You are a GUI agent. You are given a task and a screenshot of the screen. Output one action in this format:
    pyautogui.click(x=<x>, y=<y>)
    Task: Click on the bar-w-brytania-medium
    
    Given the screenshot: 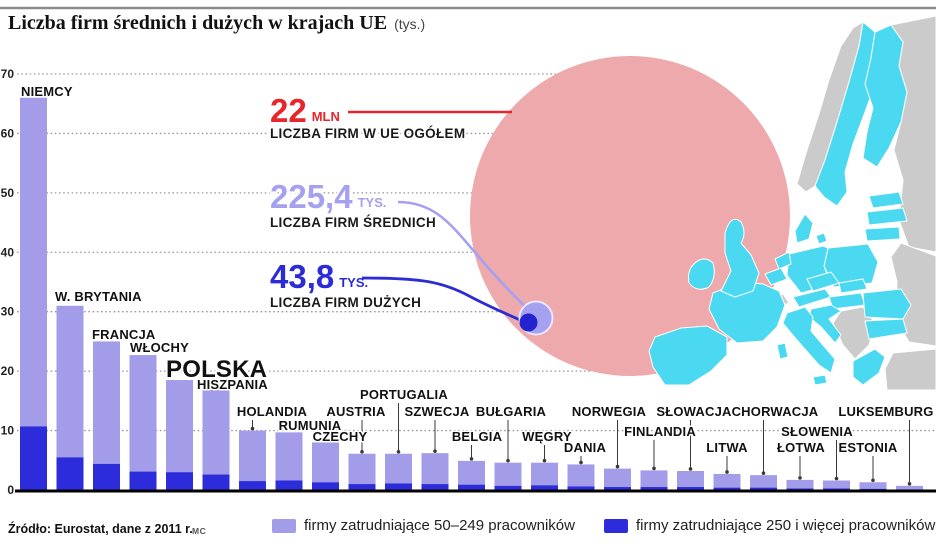 What is the action you would take?
    pyautogui.click(x=70, y=381)
    